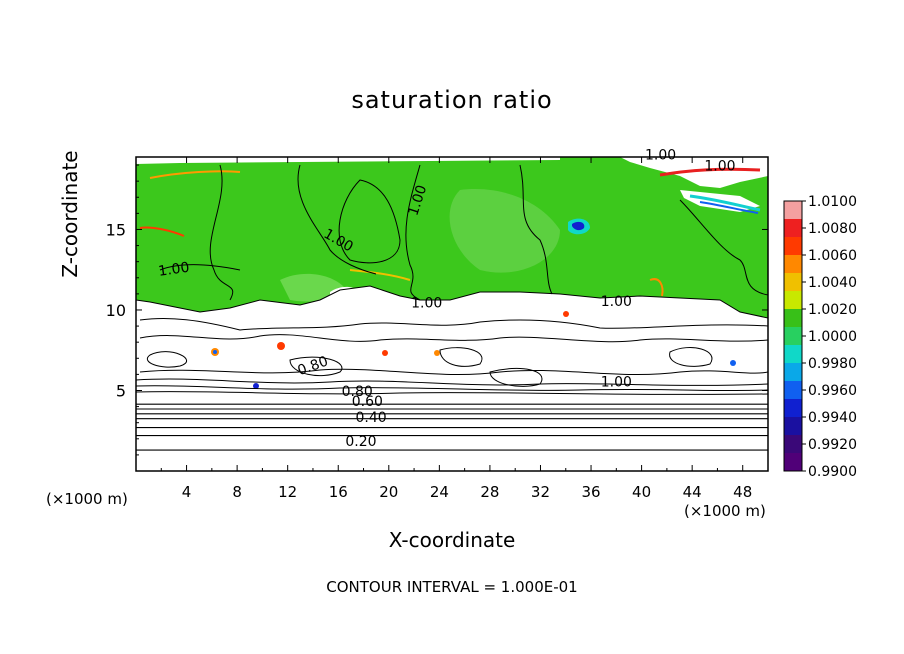  What do you see at coordinates (357, 392) in the screenshot?
I see `contour-label: 0.80` at bounding box center [357, 392].